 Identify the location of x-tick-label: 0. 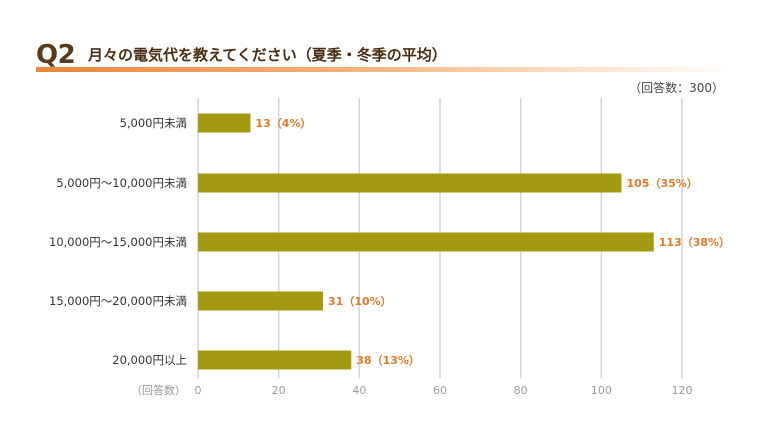
(198, 390).